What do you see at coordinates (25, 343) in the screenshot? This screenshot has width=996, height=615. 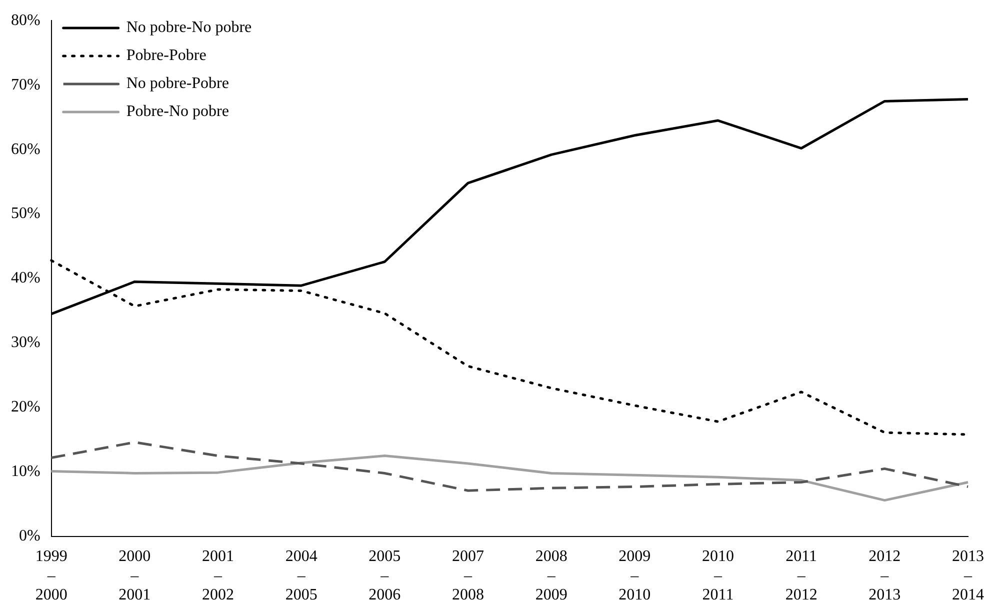 I see `y-tick-label: 30%` at bounding box center [25, 343].